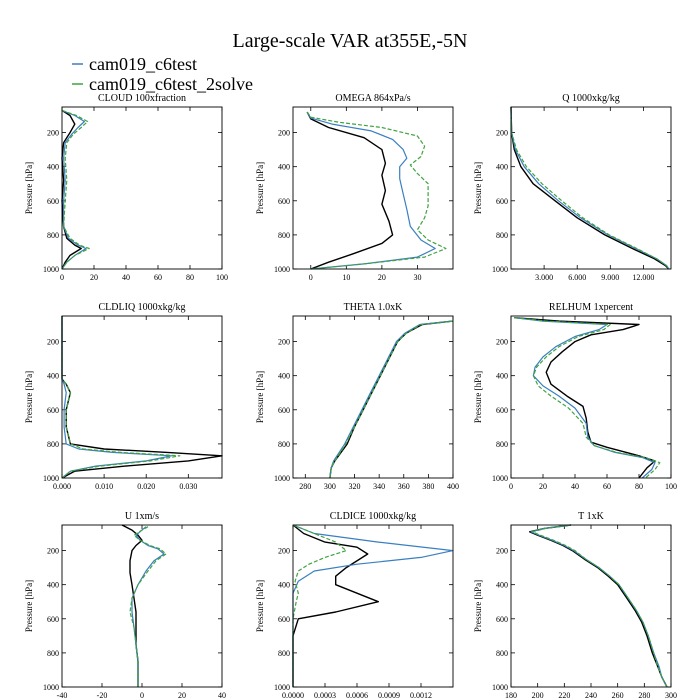 Image resolution: width=700 pixels, height=700 pixels. Describe the element at coordinates (260, 188) in the screenshot. I see `panel-ylabel-omega: Pressure [hPa]` at that location.